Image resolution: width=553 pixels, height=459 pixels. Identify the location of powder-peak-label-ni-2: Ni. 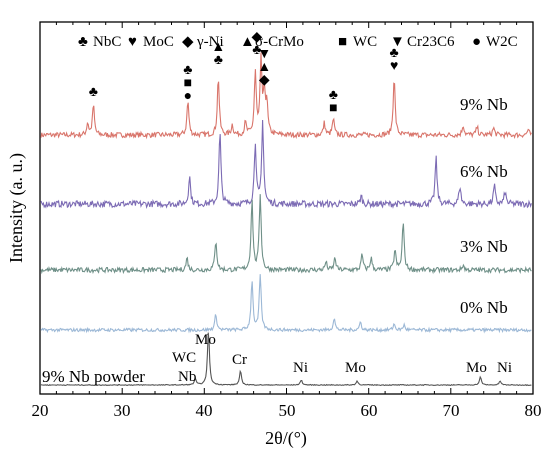
(504, 368).